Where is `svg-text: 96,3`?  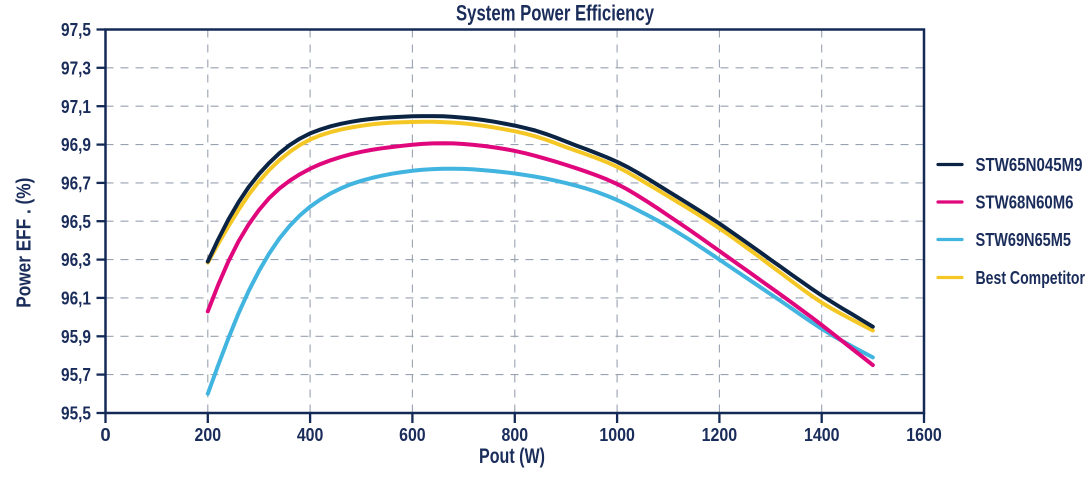
svg-text: 96,3 is located at coordinates (76, 259).